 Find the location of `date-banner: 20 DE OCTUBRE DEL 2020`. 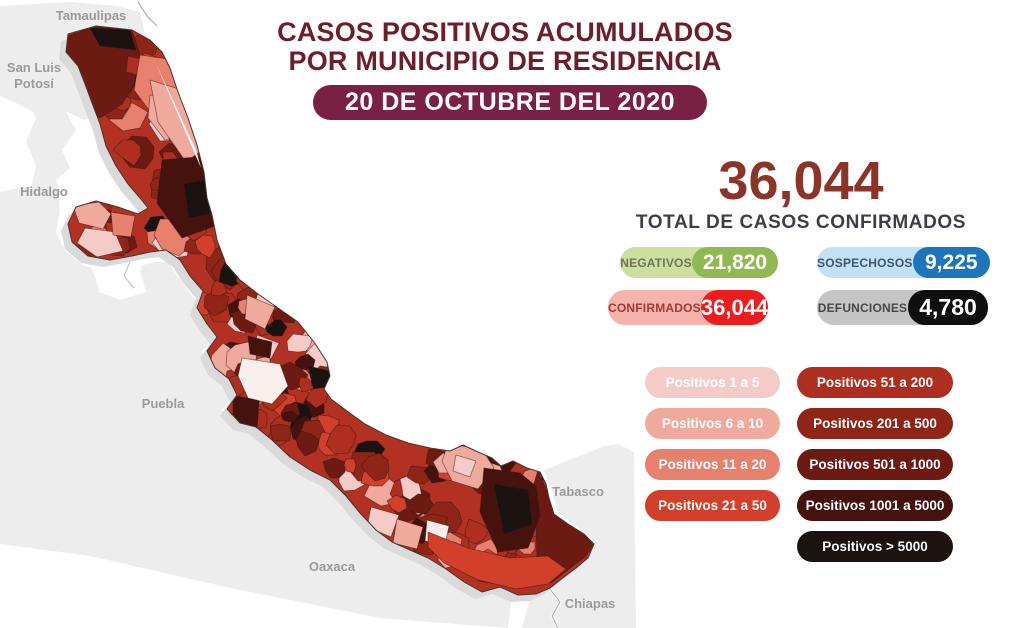

date-banner: 20 DE OCTUBRE DEL 2020 is located at coordinates (510, 102).